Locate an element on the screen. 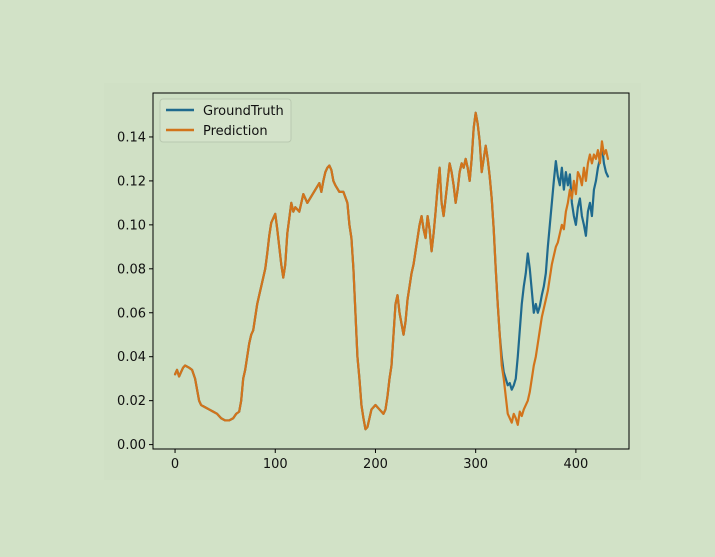 The image size is (715, 557). x-axis-ticks: 0 100 200 300 400 is located at coordinates (379, 460).